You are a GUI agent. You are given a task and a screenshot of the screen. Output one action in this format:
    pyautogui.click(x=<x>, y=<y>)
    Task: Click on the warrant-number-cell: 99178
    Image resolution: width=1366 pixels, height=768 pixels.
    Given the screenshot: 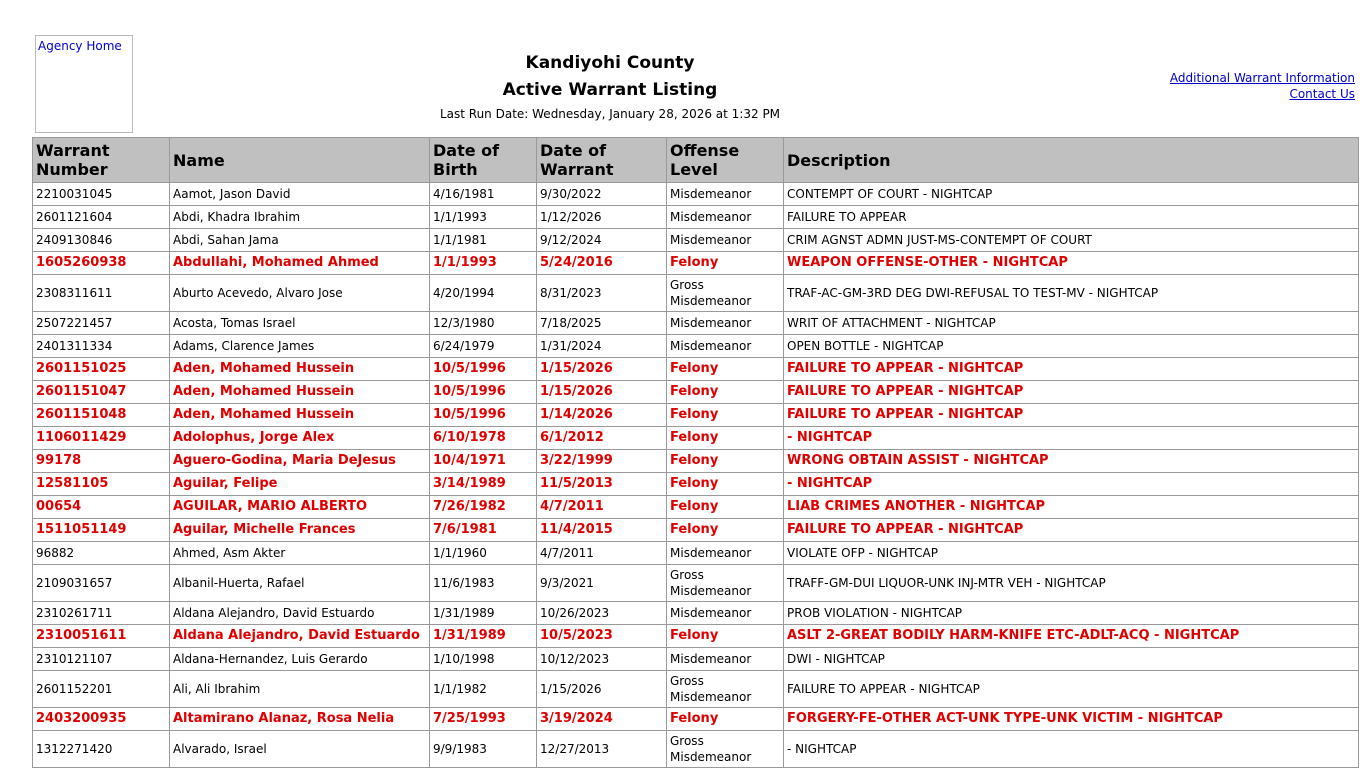 What is the action you would take?
    pyautogui.click(x=101, y=461)
    